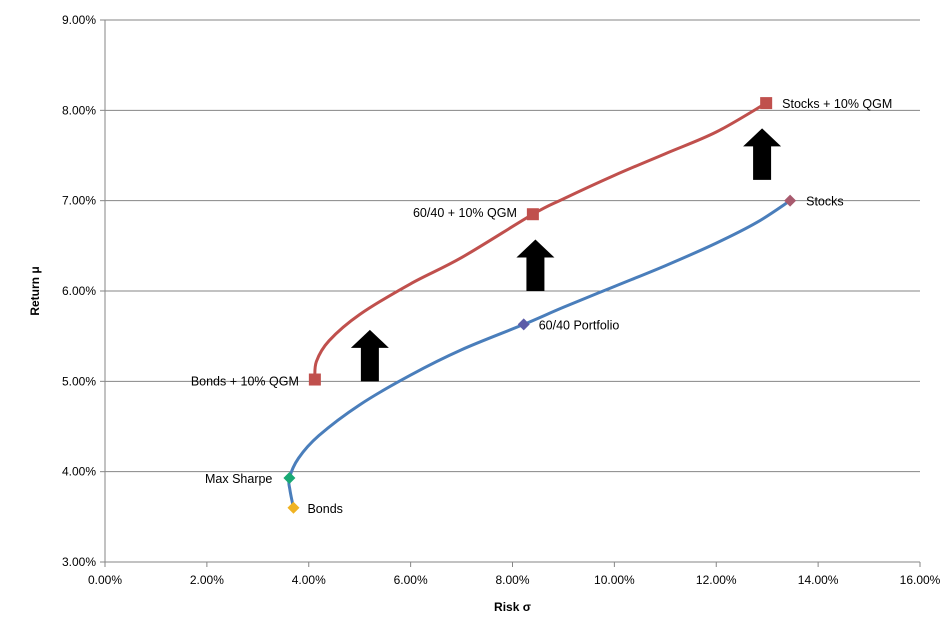 Image resolution: width=946 pixels, height=621 pixels. What do you see at coordinates (35, 290) in the screenshot?
I see `y-axis-title: Return μ` at bounding box center [35, 290].